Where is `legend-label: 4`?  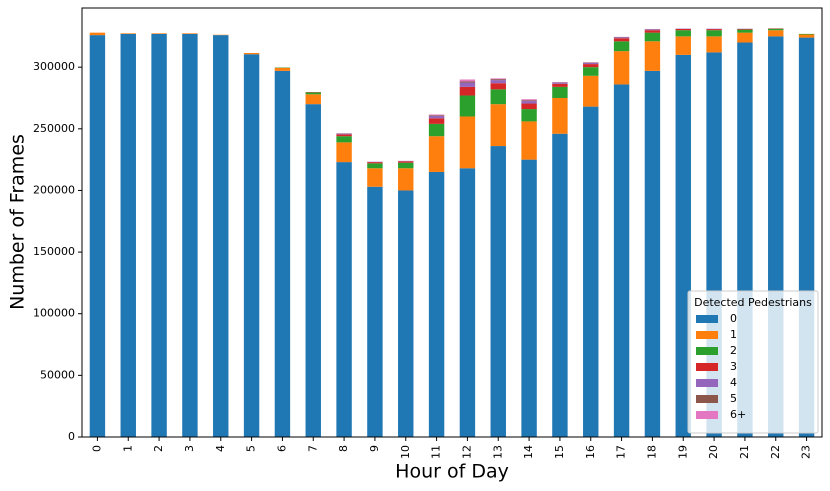
legend-label: 4 is located at coordinates (733, 382).